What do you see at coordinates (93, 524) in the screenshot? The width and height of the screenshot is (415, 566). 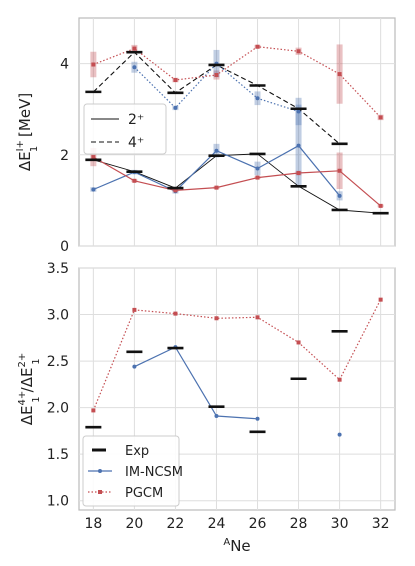 I see `bottom-xtick-label-18: 18` at bounding box center [93, 524].